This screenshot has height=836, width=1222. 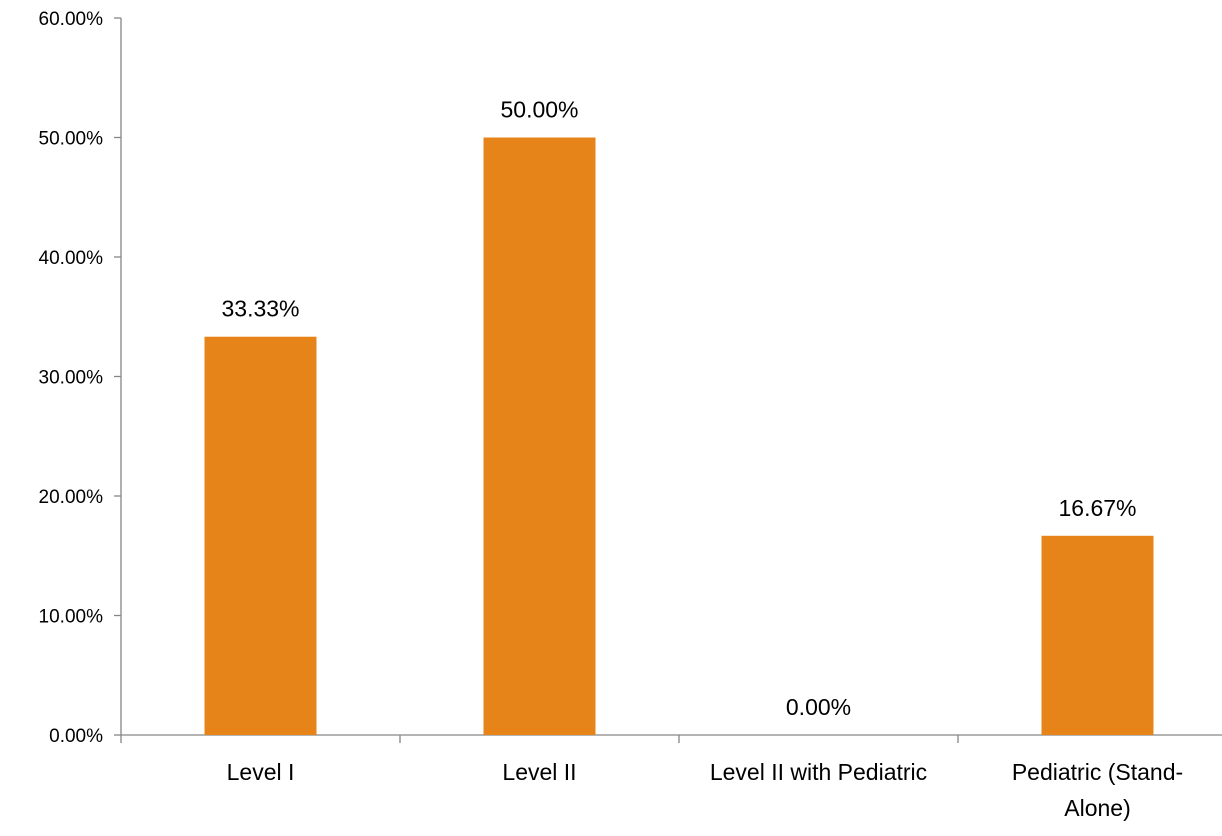 What do you see at coordinates (818, 772) in the screenshot?
I see `x-tick-label: Level II with Pediatric` at bounding box center [818, 772].